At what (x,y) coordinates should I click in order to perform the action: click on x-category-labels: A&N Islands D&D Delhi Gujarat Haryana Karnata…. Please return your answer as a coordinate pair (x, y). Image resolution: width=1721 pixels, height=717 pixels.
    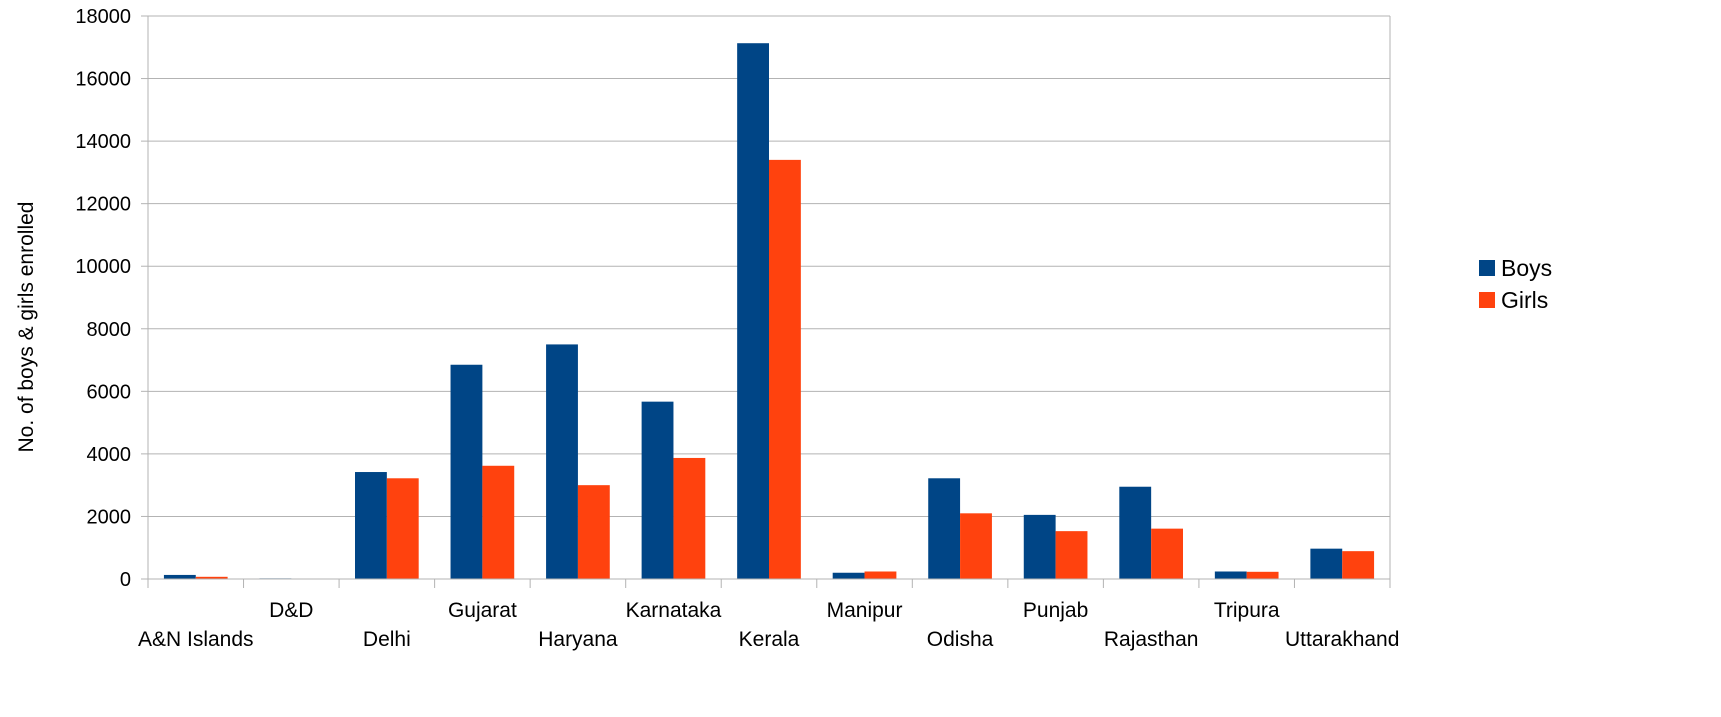
    Looking at the image, I should click on (768, 625).